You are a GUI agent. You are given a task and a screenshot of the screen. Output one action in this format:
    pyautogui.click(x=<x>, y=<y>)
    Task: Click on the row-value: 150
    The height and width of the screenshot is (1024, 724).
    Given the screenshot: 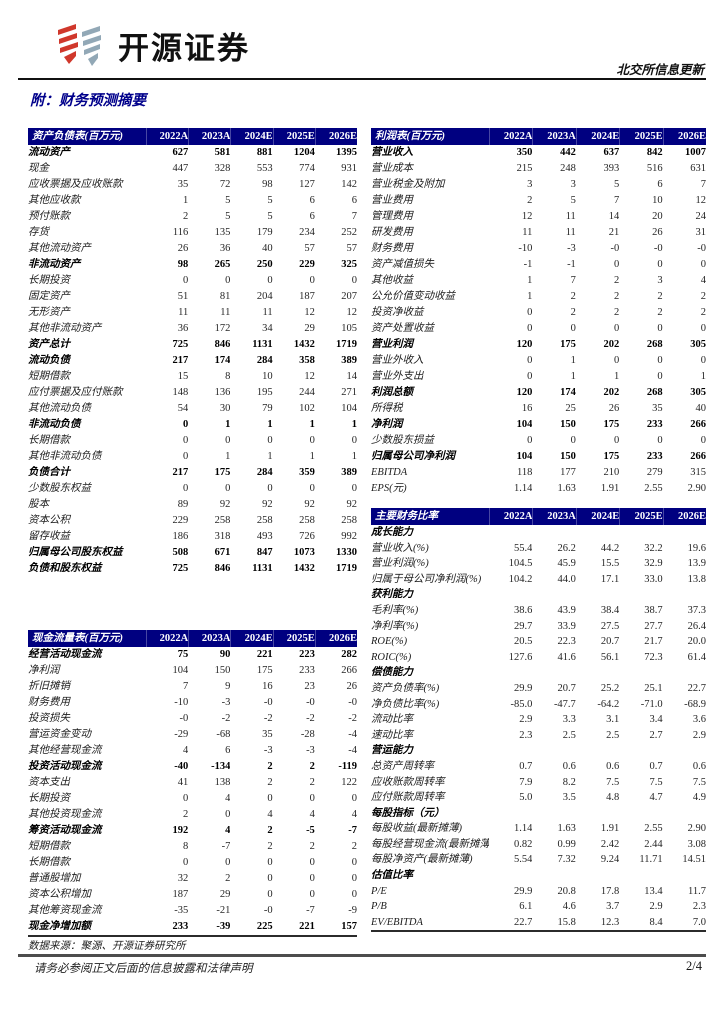 What is the action you would take?
    pyautogui.click(x=568, y=456)
    